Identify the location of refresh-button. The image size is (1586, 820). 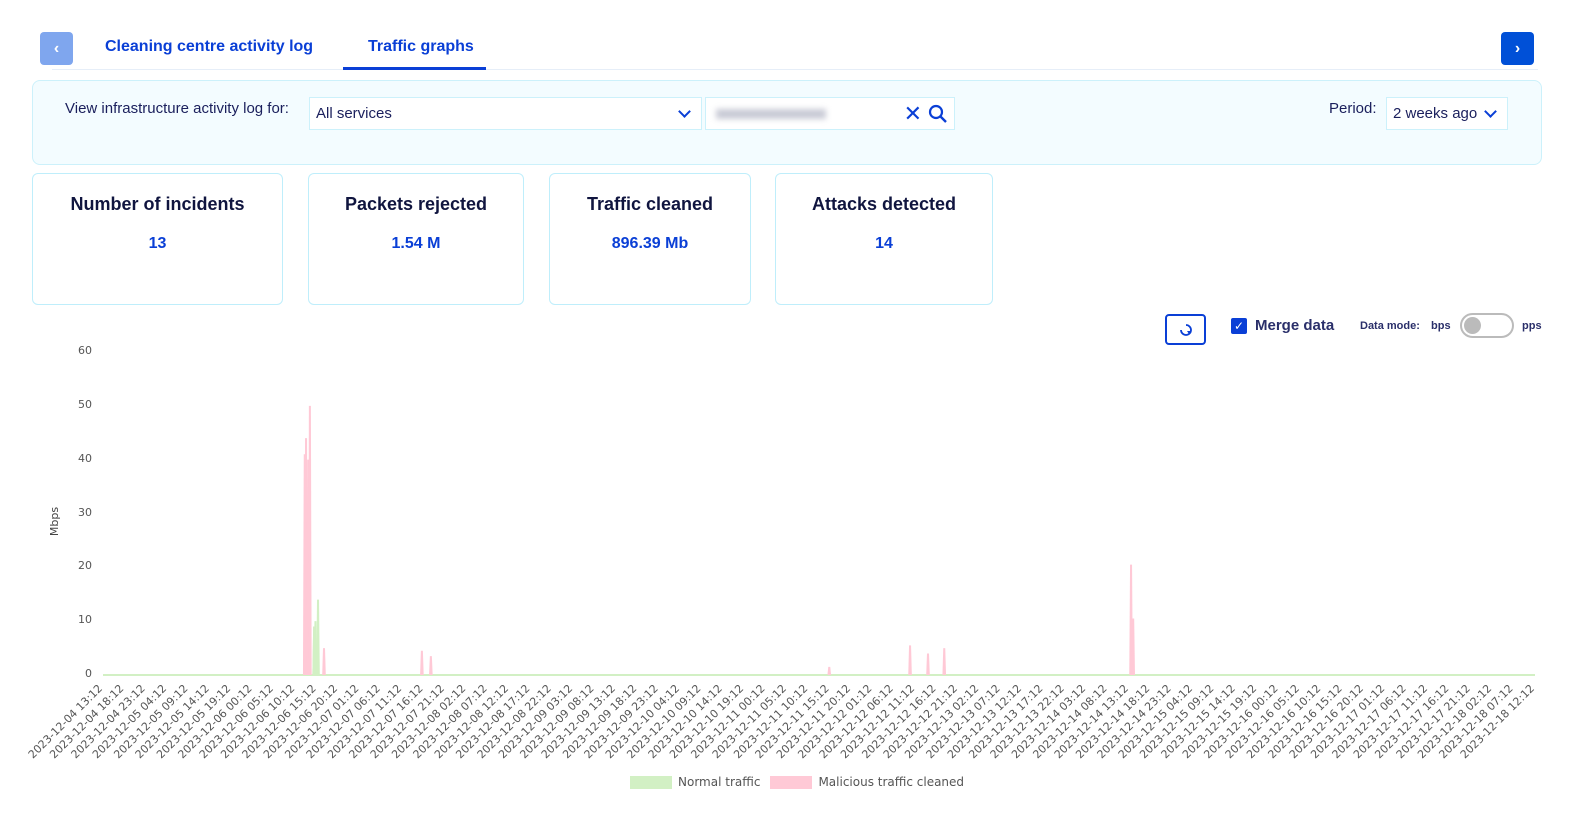
(1185, 329).